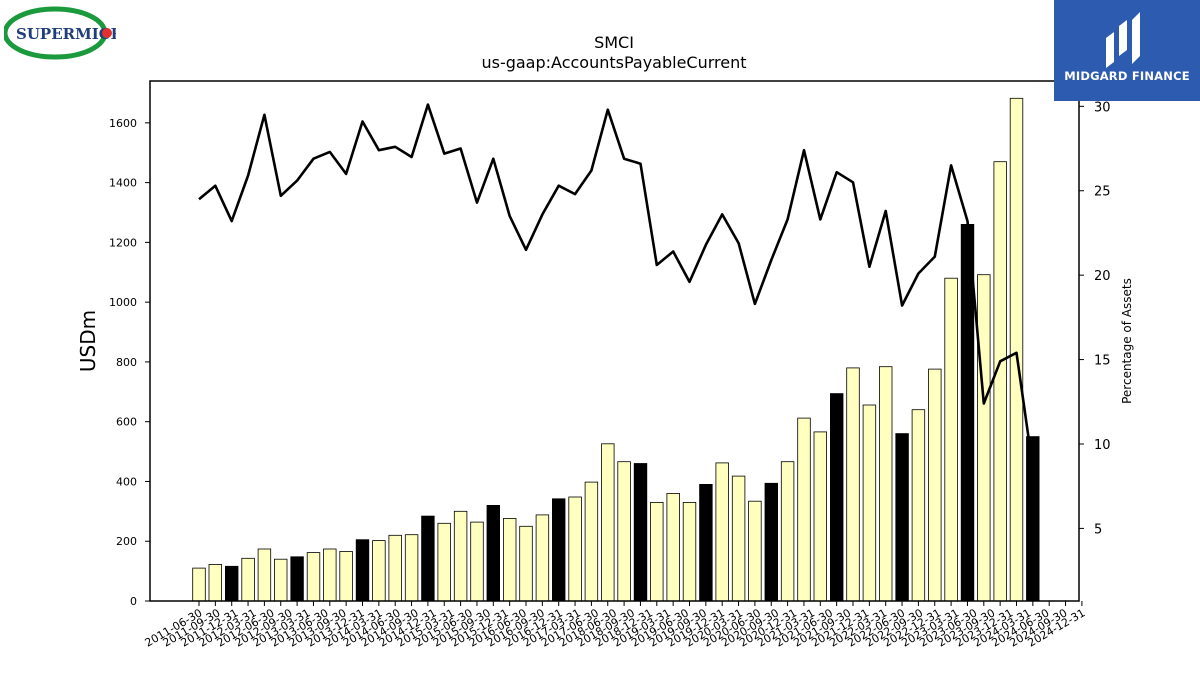 The height and width of the screenshot is (675, 1200). Describe the element at coordinates (1102, 192) in the screenshot. I see `y2-tick-label: 25` at that location.